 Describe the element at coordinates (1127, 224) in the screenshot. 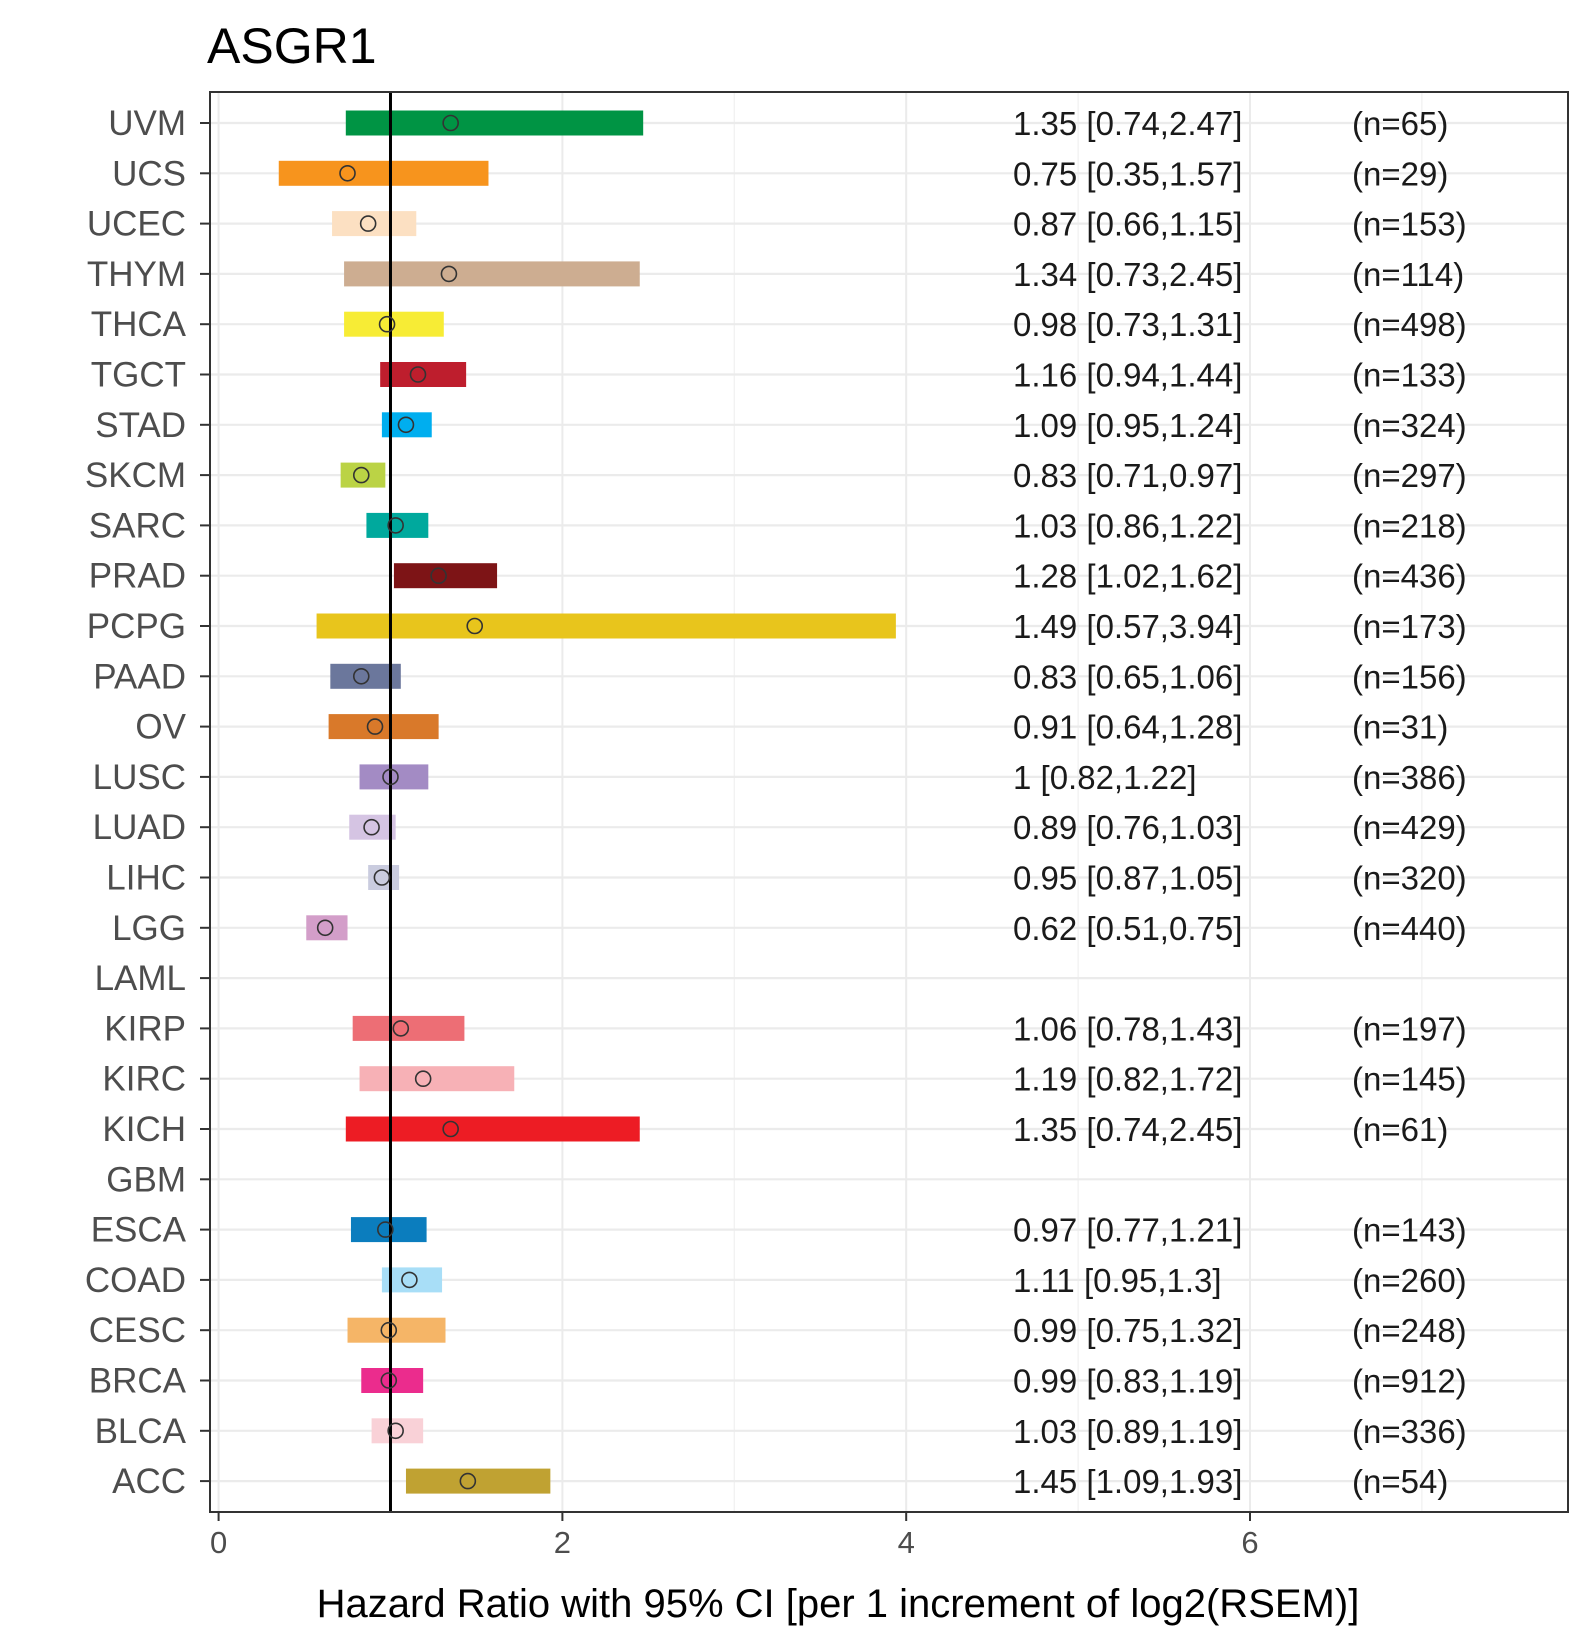

I see `hr-ci-label-ucec: 0.87 [0.66,1.15]` at that location.